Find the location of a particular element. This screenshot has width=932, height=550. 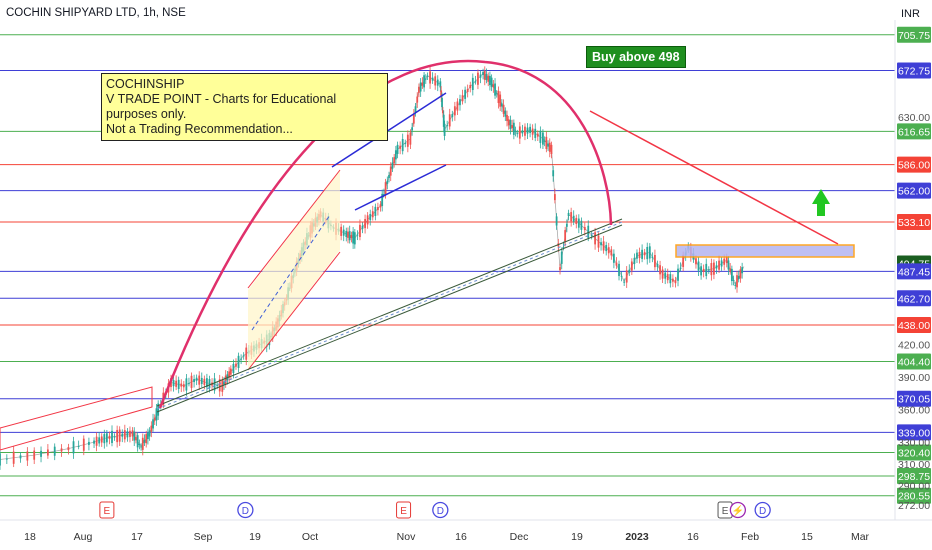

level-label: 586.00 is located at coordinates (914, 166).